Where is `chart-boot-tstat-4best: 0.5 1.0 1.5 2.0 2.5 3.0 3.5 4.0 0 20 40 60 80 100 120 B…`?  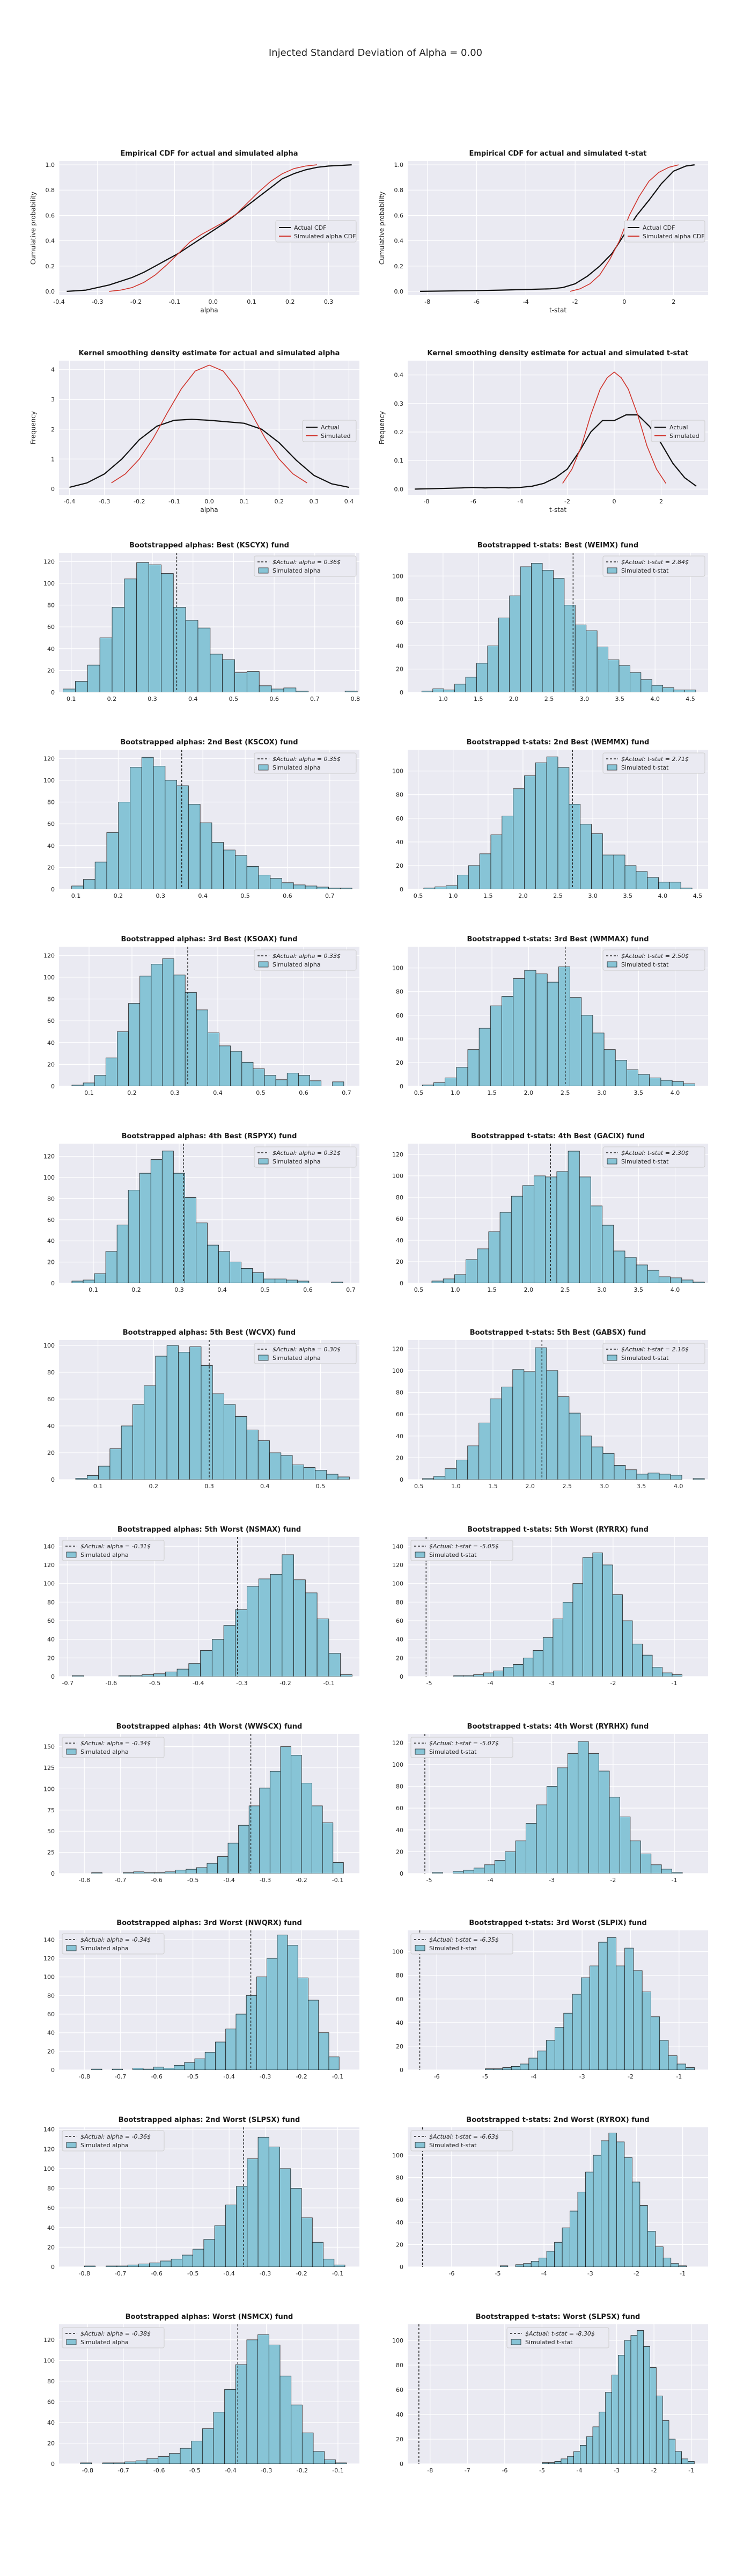 chart-boot-tstat-4best: 0.5 1.0 1.5 2.0 2.5 3.0 3.5 4.0 0 20 40 60 80 100 120 B… is located at coordinates (550, 1212).